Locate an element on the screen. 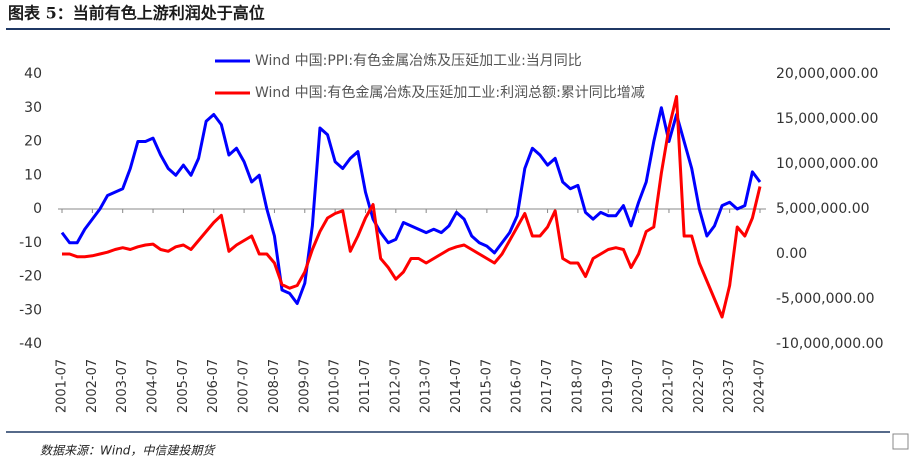  y2-tick-label: 10,000,000.00 is located at coordinates (827, 164).